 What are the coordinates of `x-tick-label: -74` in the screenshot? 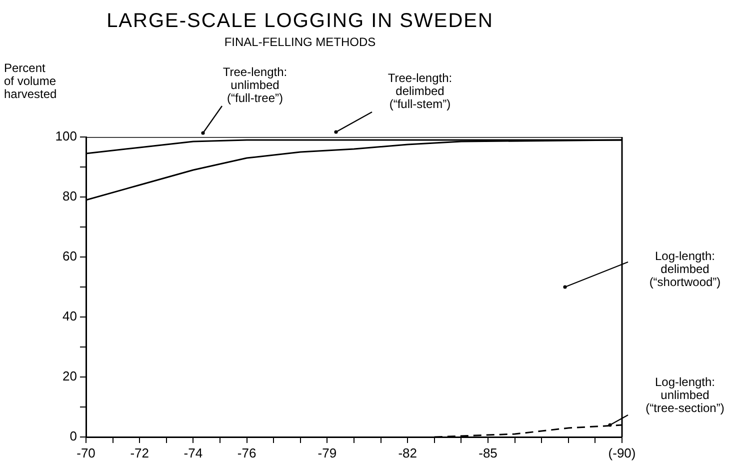 It's located at (193, 452).